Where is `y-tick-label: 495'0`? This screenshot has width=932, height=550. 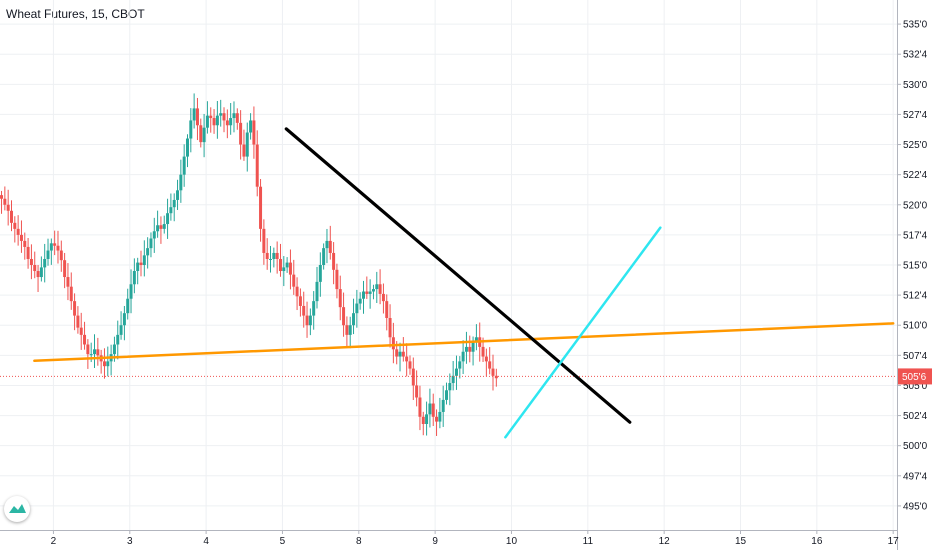
y-tick-label: 495'0 is located at coordinates (915, 506).